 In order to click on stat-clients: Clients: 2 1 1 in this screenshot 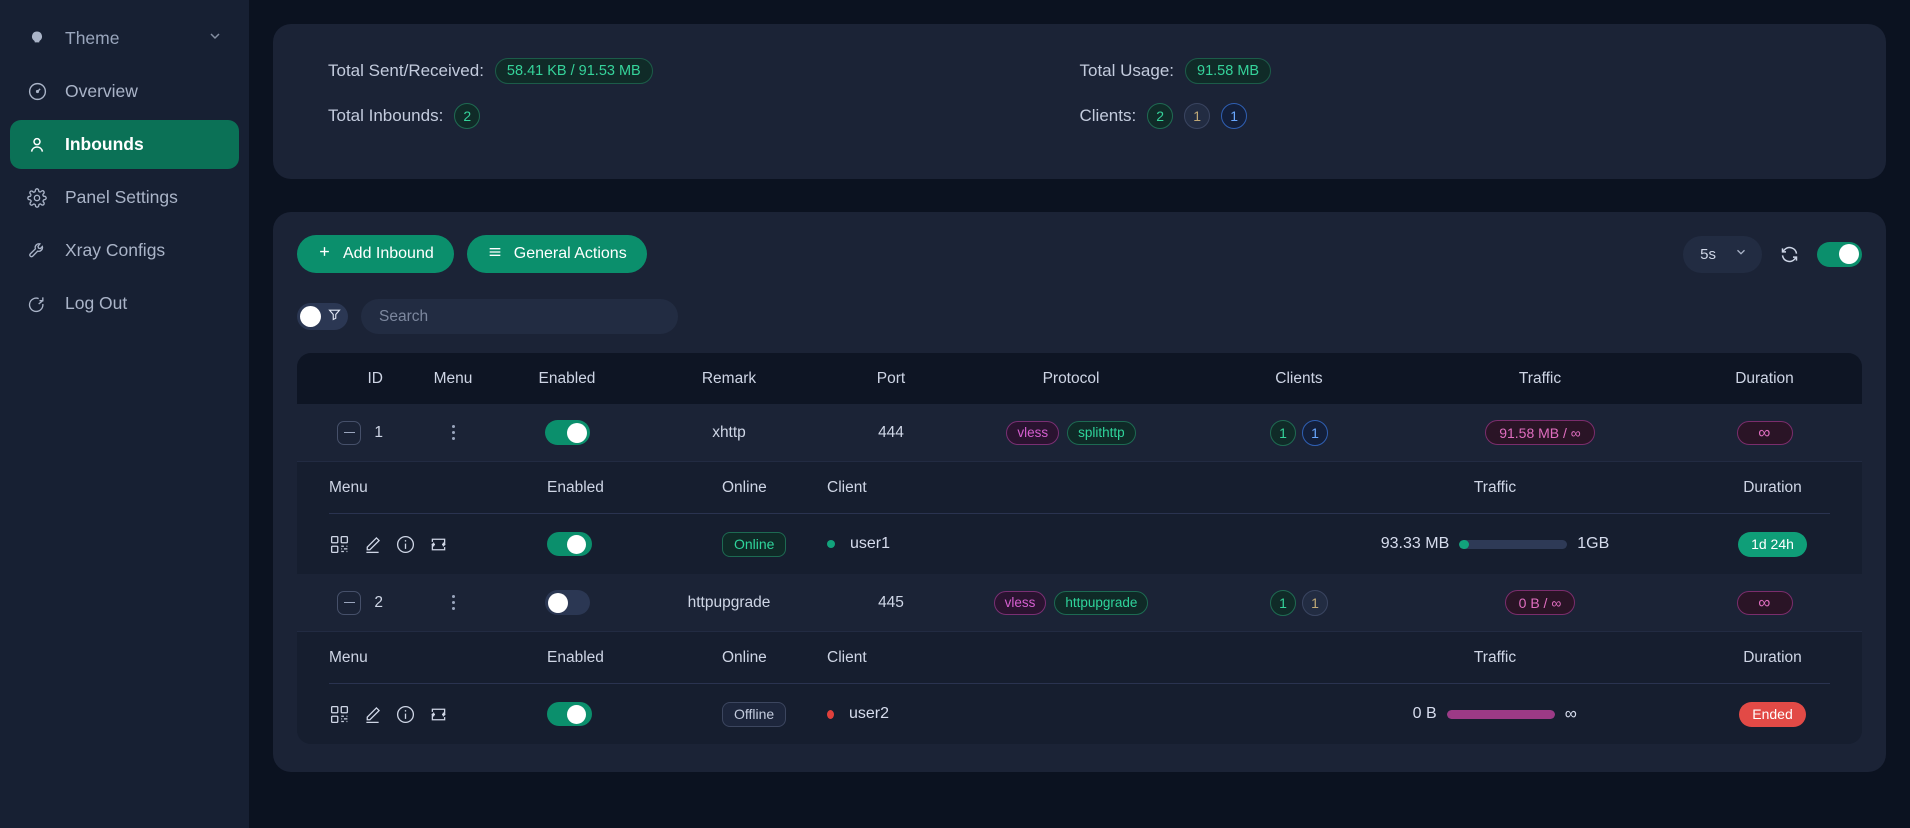, I will do `click(1456, 116)`.